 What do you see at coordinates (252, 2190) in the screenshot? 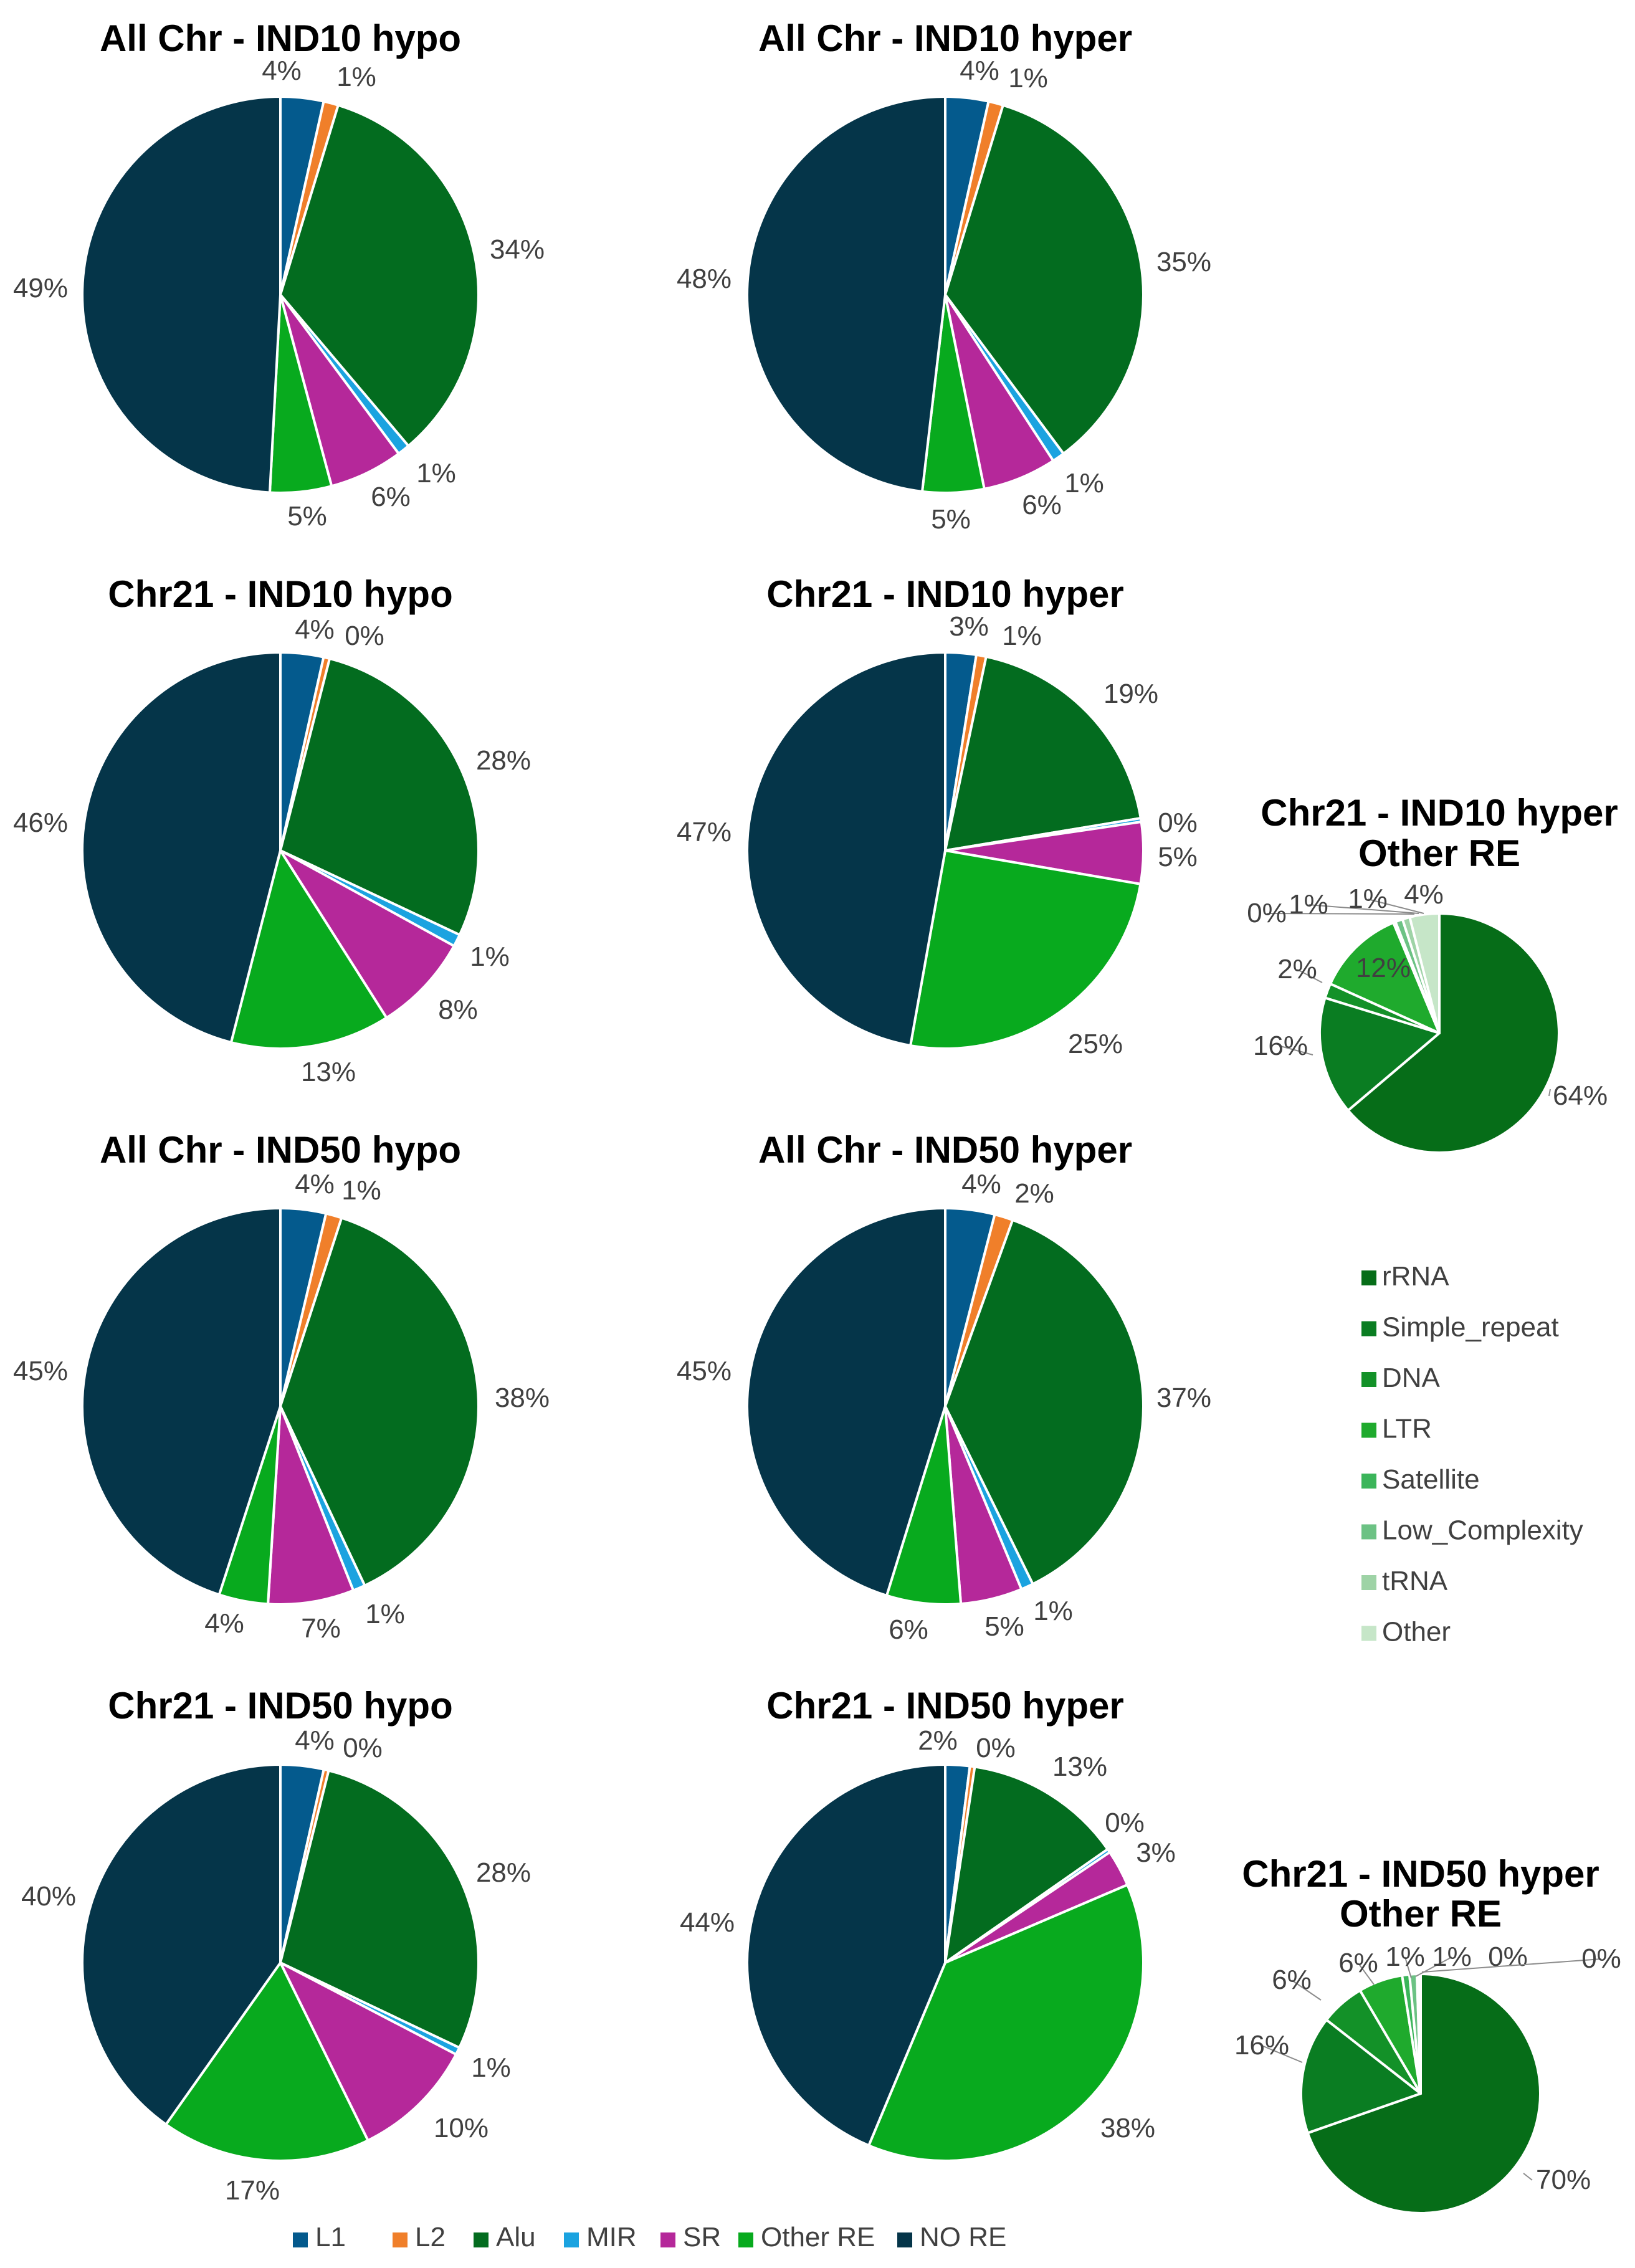
I see `slice-label-other-re: 17%` at bounding box center [252, 2190].